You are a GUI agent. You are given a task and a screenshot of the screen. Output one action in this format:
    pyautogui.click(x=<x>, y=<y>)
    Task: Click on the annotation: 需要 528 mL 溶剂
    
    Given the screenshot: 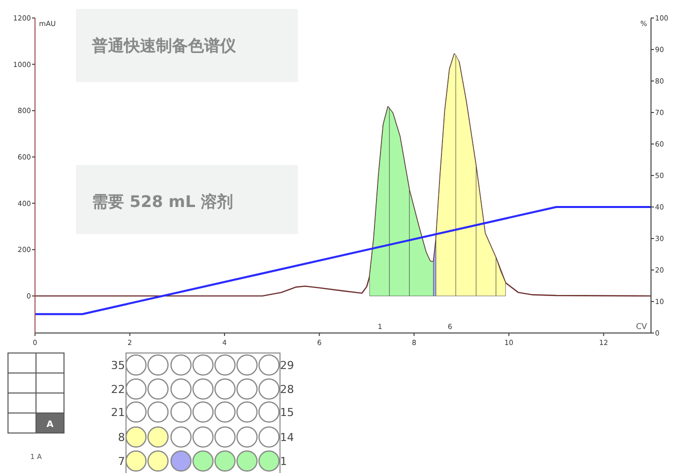 What is the action you would take?
    pyautogui.click(x=162, y=201)
    